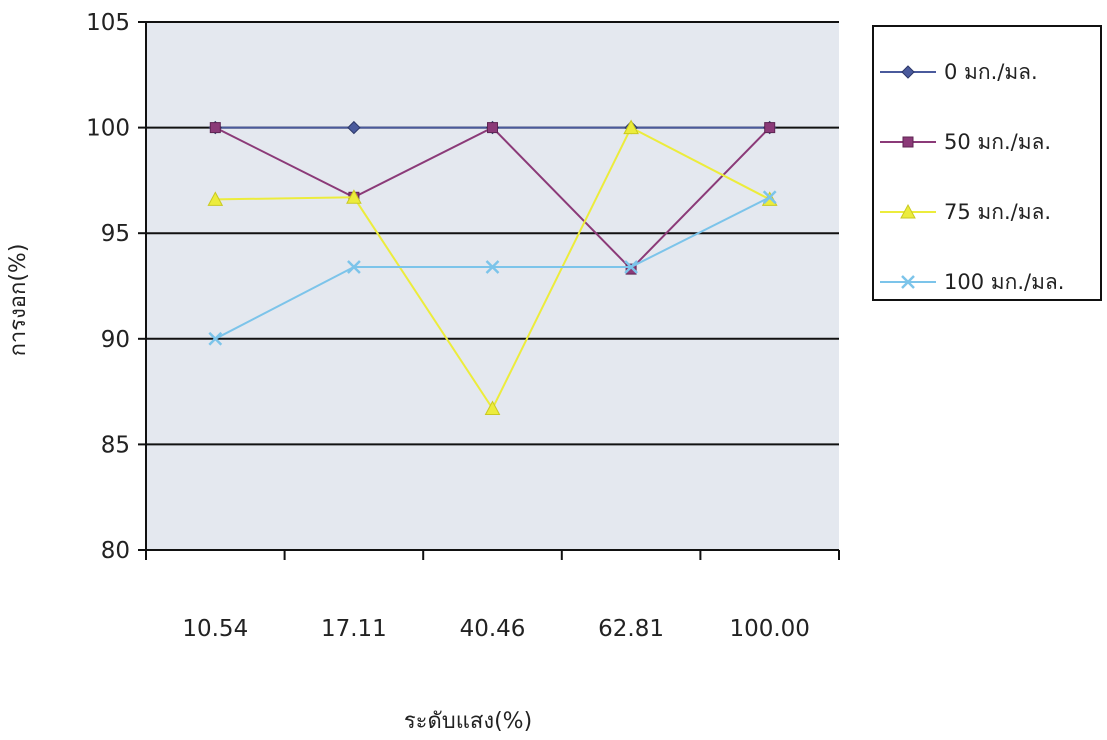 Image resolution: width=1107 pixels, height=740 pixels. I want to click on y-tick-label-85: 85, so click(115, 445).